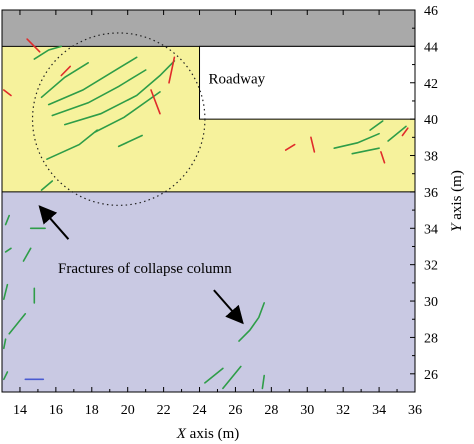  I want to click on annotations: Fractures of collapse column, so click(141, 265).